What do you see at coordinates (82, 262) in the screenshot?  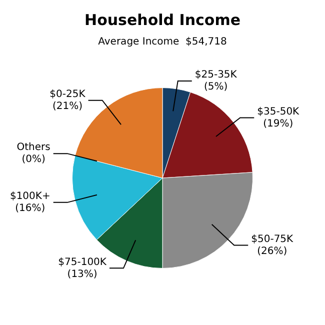 I see `slice-label: $75-100K` at bounding box center [82, 262].